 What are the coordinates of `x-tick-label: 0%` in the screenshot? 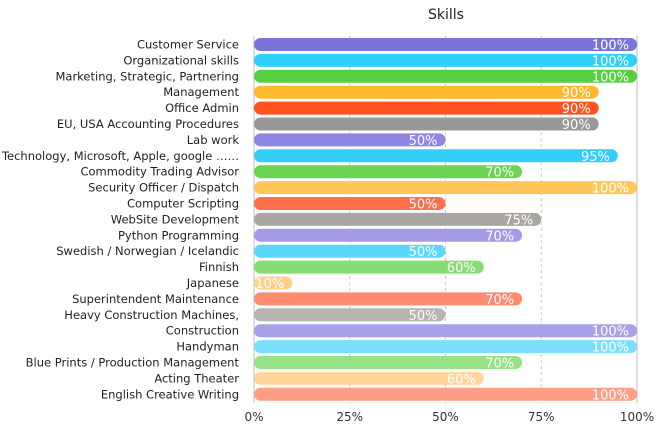 It's located at (253, 417).